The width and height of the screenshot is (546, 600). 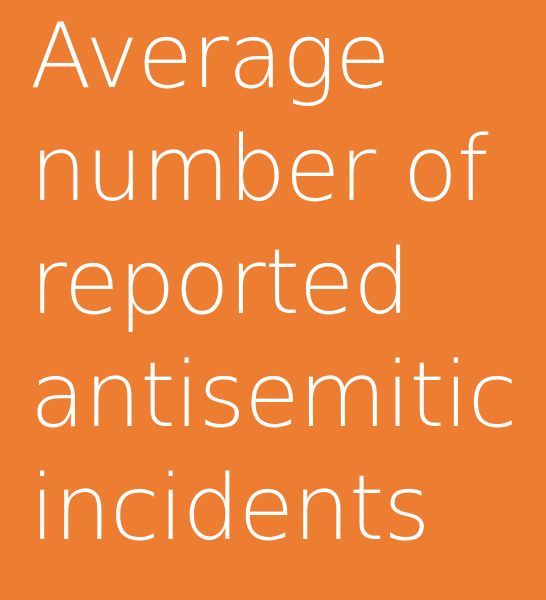 What do you see at coordinates (230, 508) in the screenshot?
I see `title-line-5: incidents` at bounding box center [230, 508].